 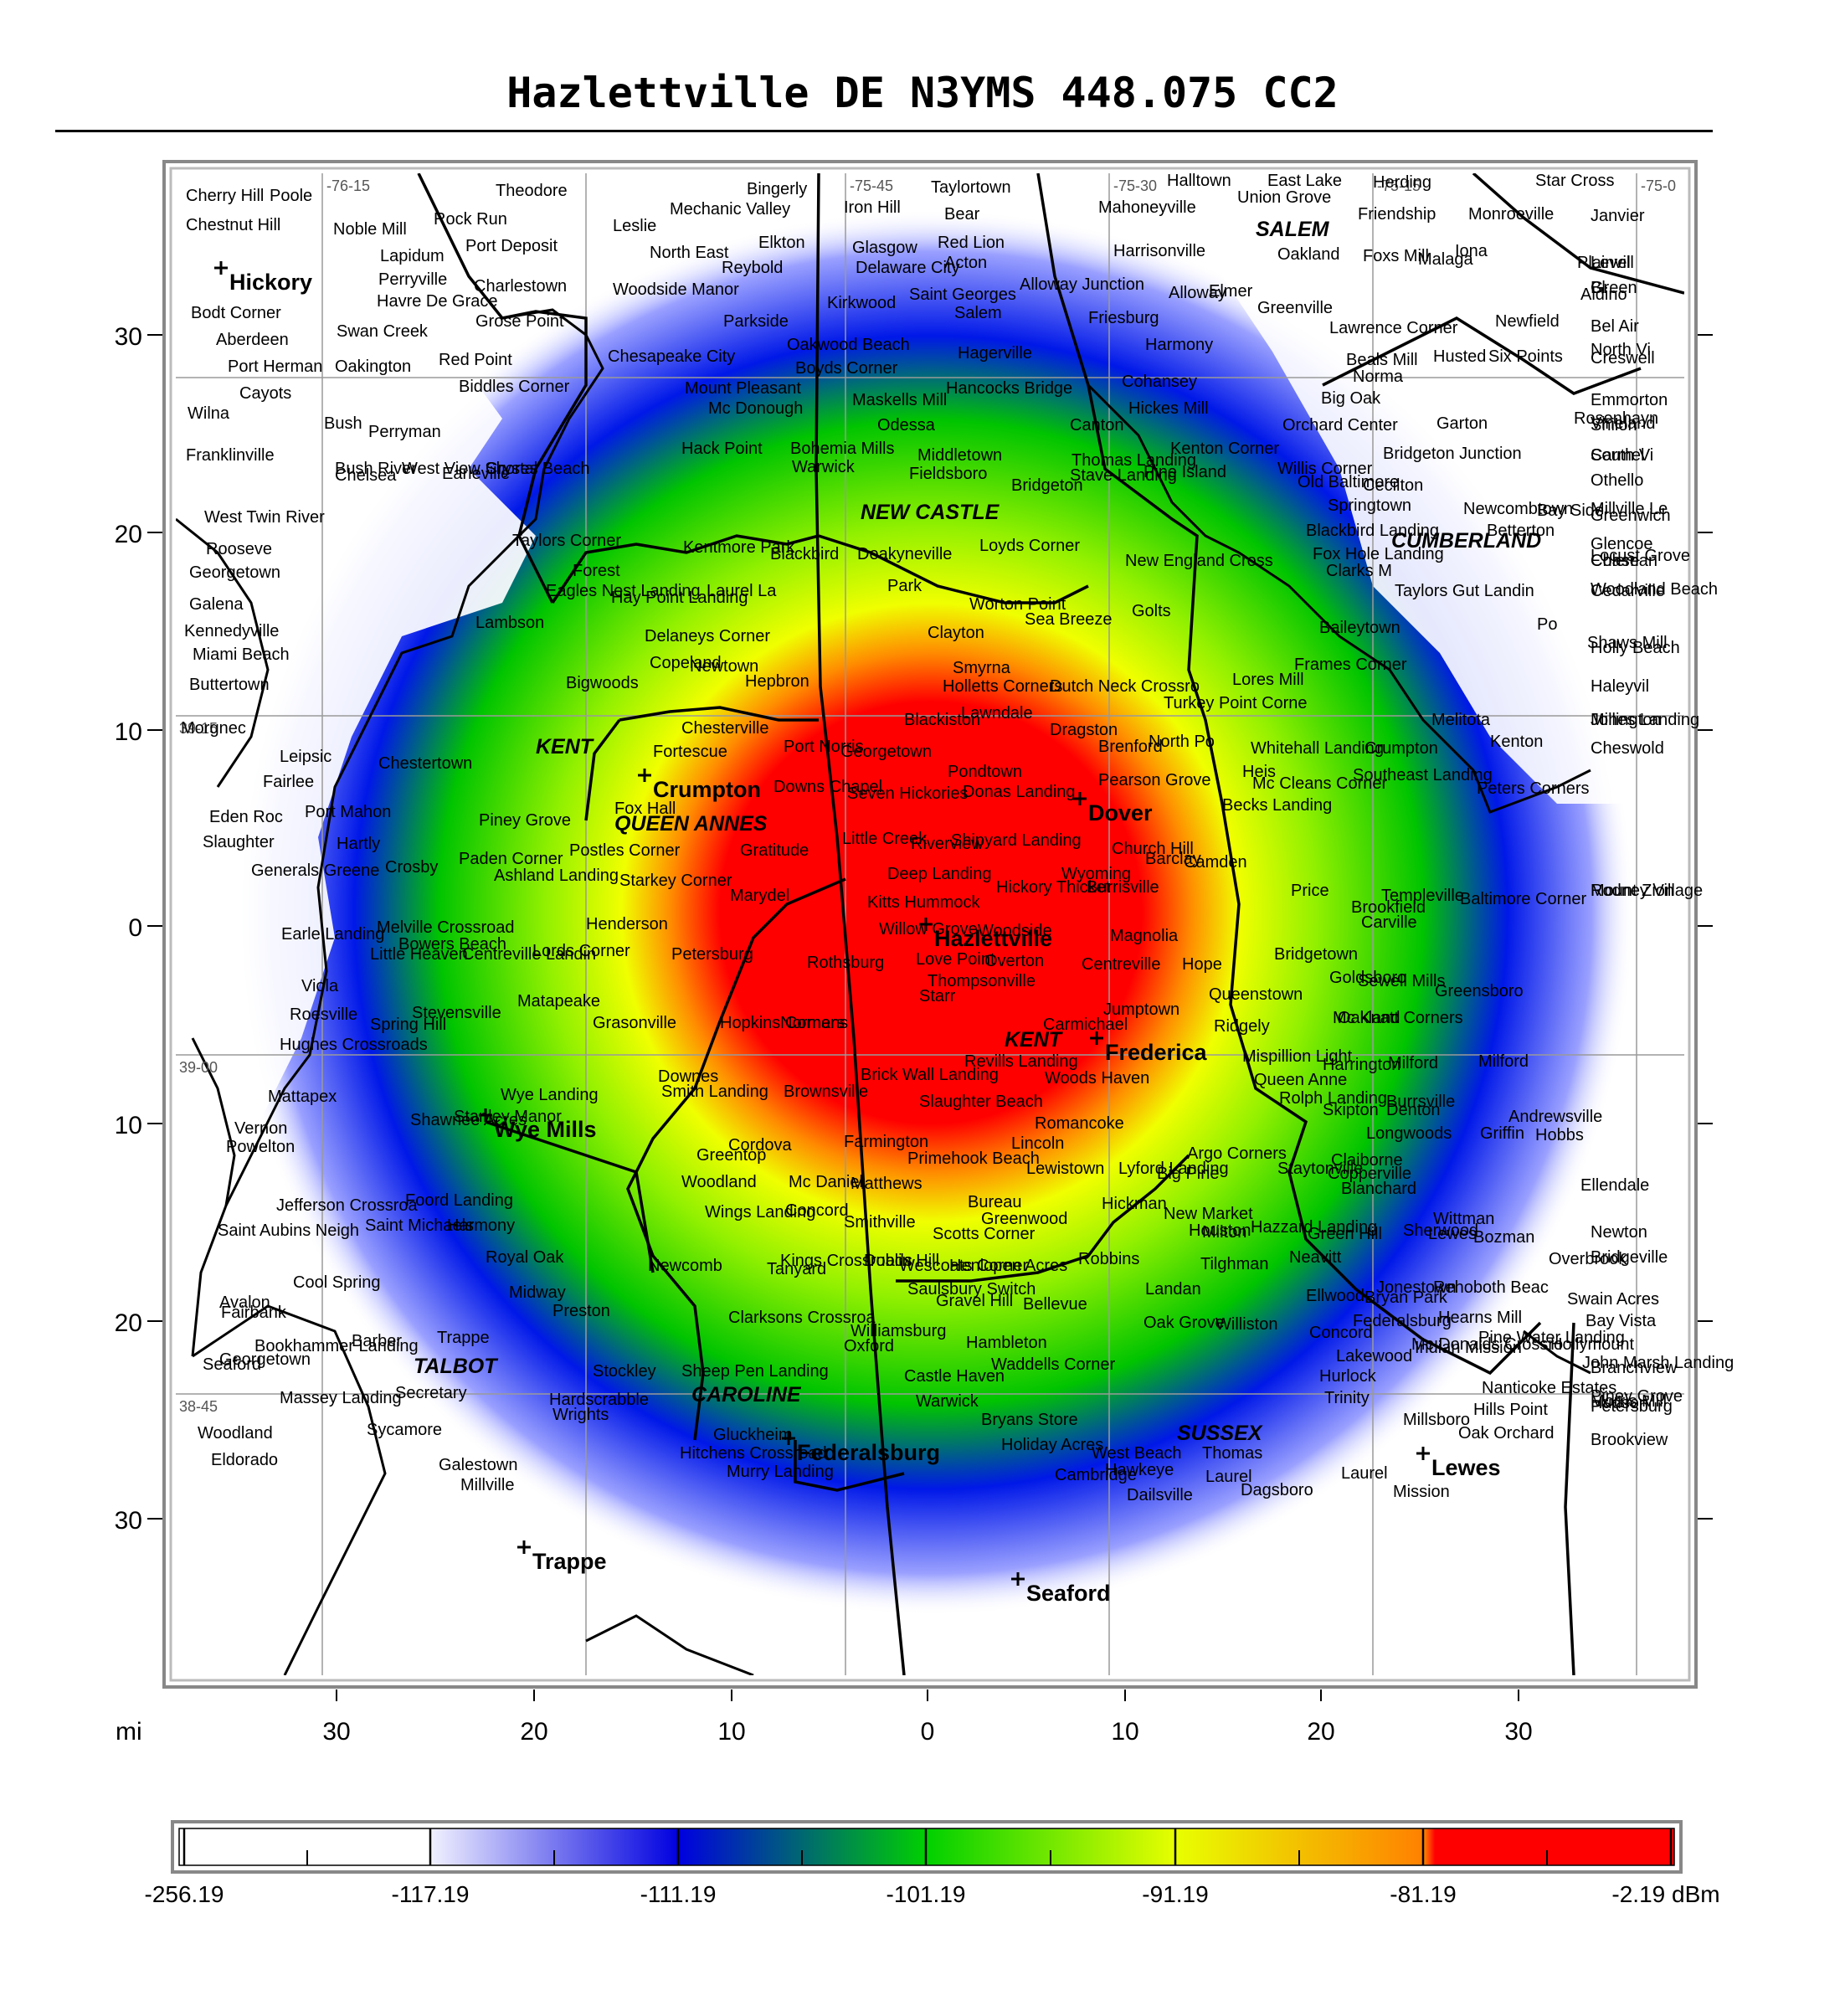 I want to click on place-label: Midway, so click(x=537, y=1292).